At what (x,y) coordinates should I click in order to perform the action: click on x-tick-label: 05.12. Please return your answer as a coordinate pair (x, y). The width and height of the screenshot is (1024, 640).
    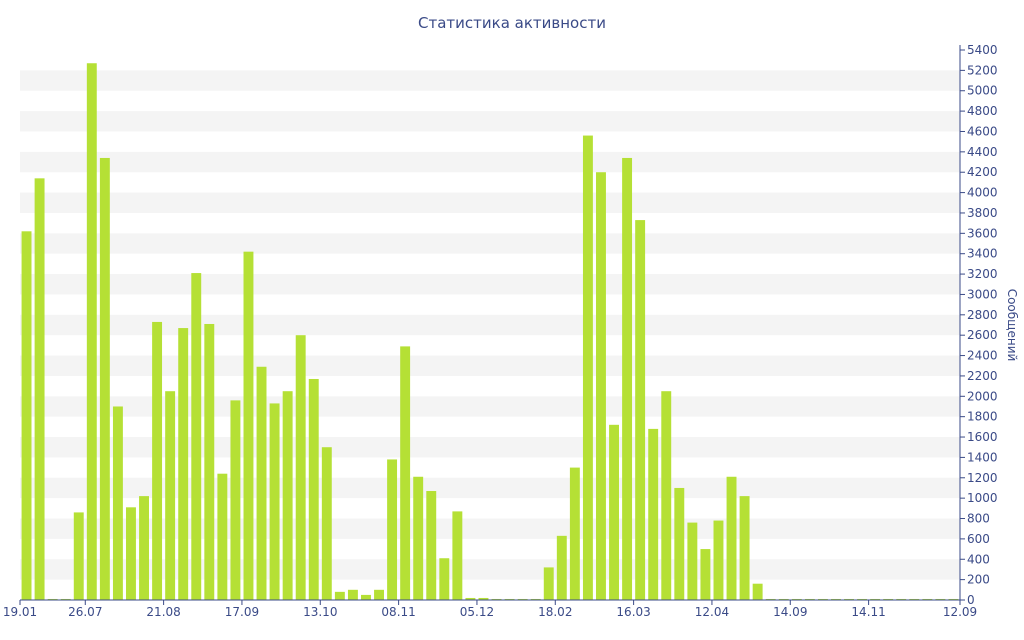
    Looking at the image, I should click on (477, 612).